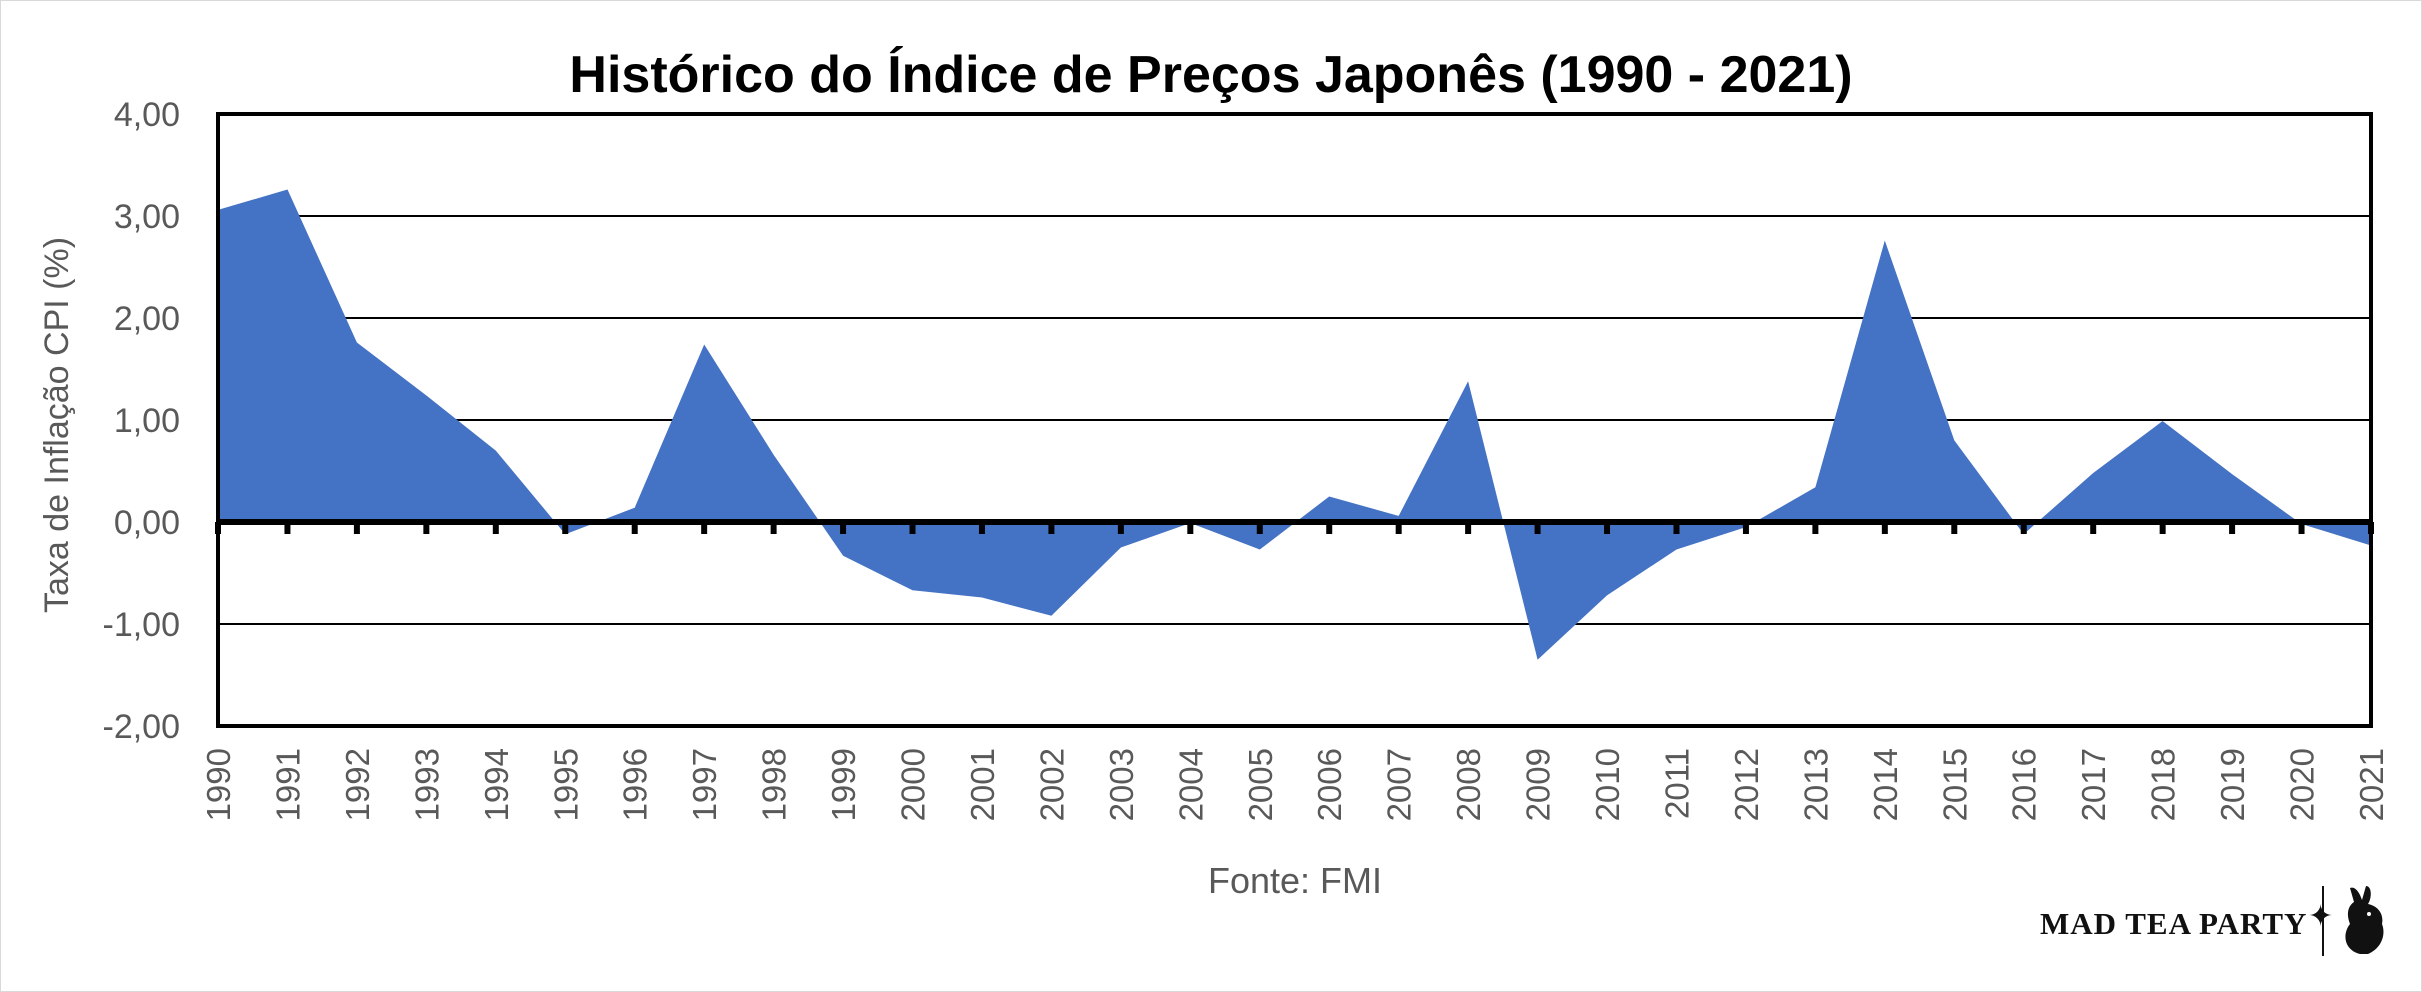  I want to click on x-tick-label: 2015, so click(1954, 784).